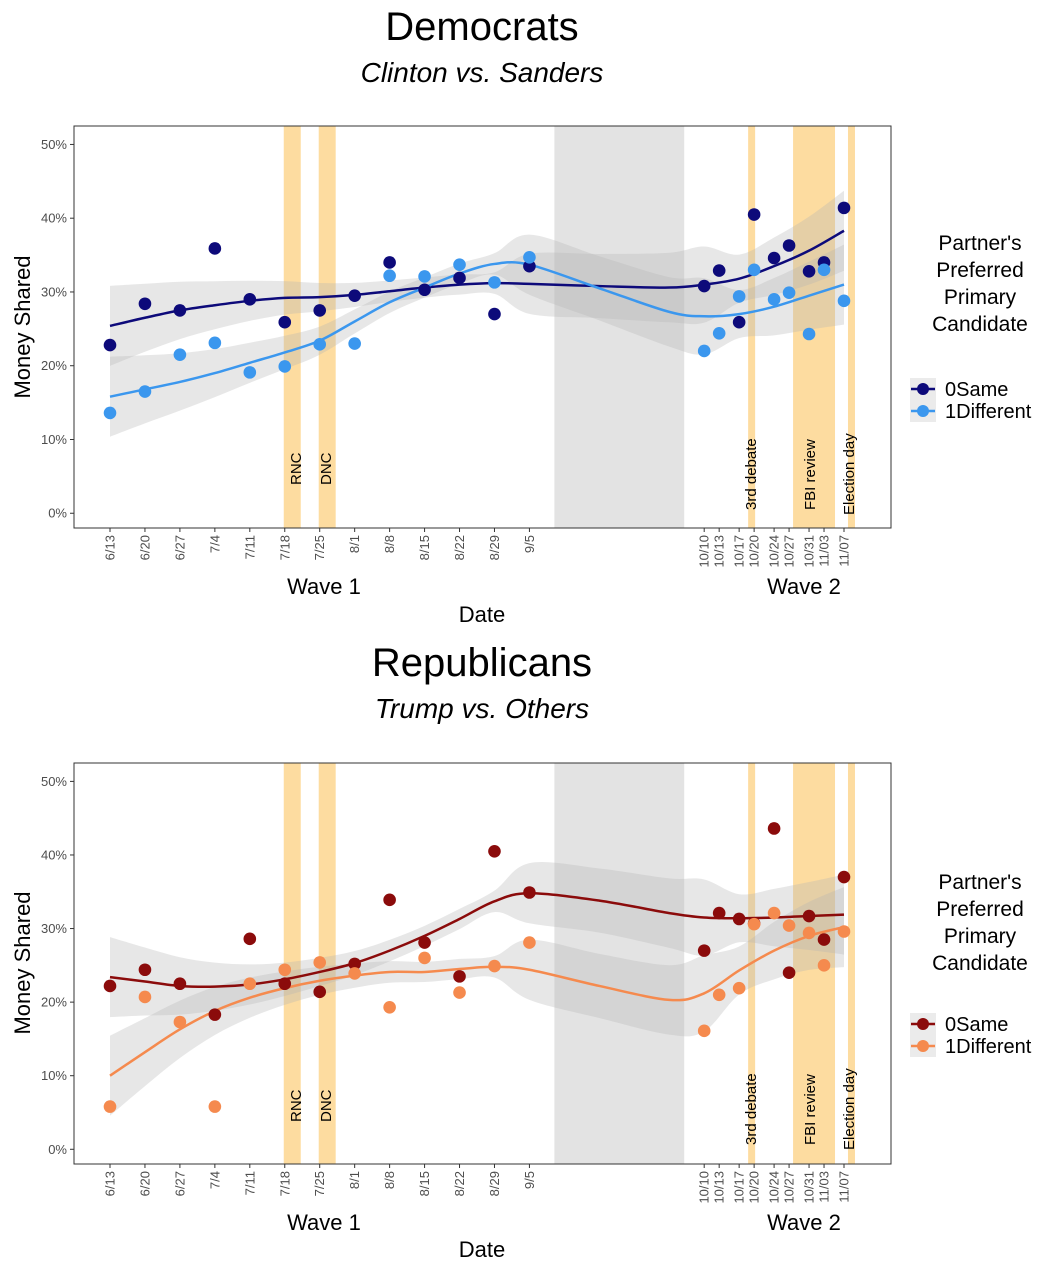 This screenshot has height=1263, width=1052. Describe the element at coordinates (754, 1187) in the screenshot. I see `x-tick-label: 10/20` at that location.